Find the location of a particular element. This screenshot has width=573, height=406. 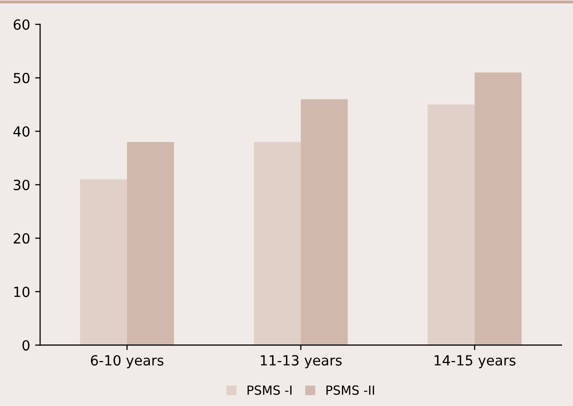

y-tick-label: 40 is located at coordinates (21, 131).